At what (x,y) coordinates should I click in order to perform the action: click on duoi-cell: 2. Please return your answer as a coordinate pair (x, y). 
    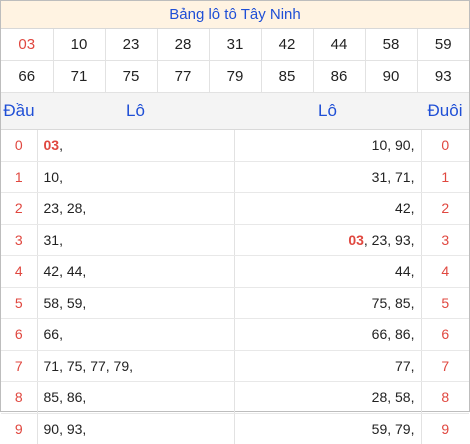
    Looking at the image, I should click on (445, 208).